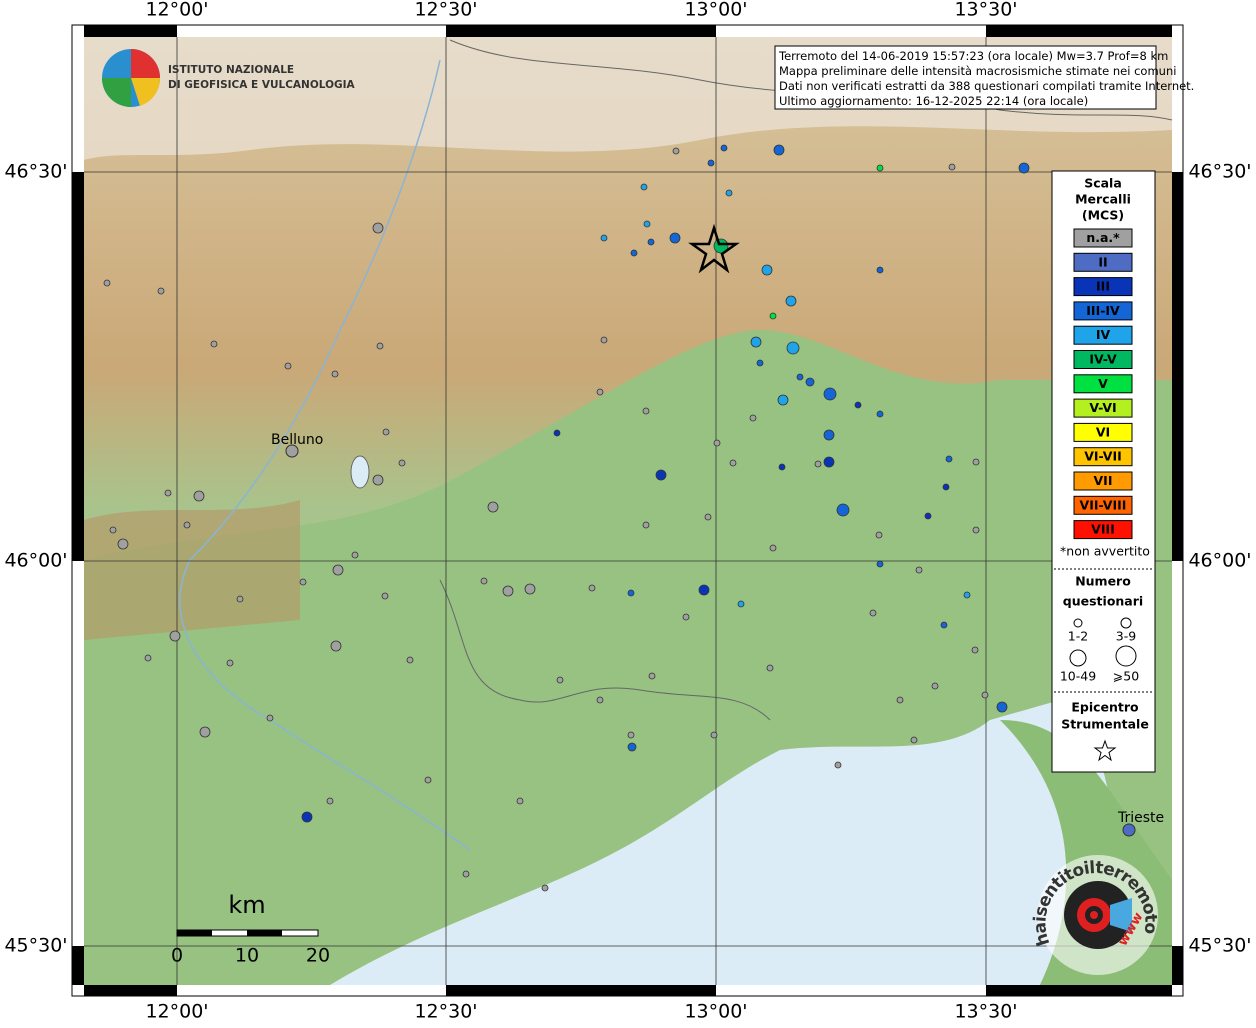 The height and width of the screenshot is (1028, 1256). I want to click on legend-size-label: ⩾50, so click(1126, 676).